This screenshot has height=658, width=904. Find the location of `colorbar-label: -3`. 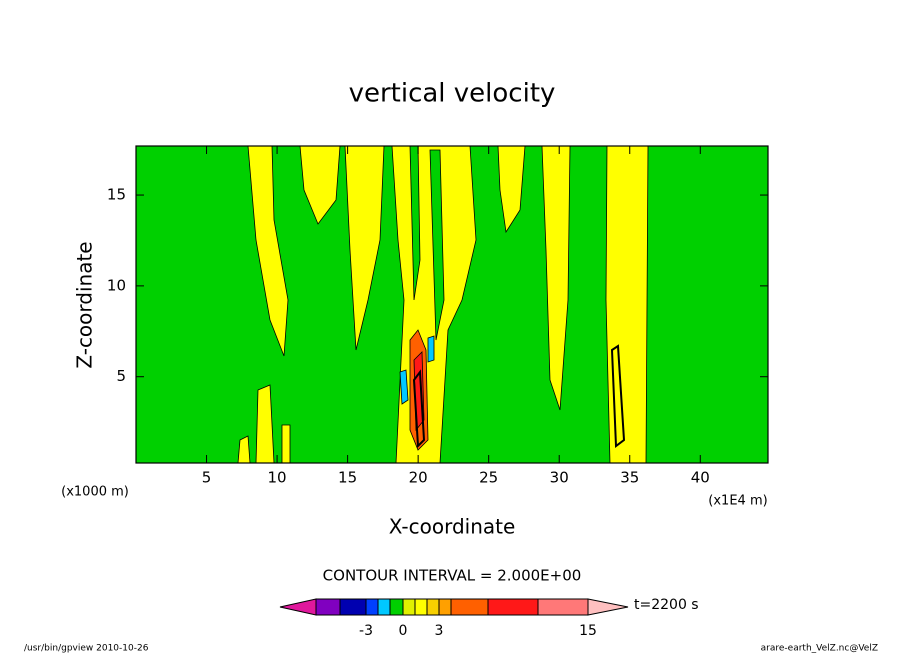

colorbar-label: -3 is located at coordinates (366, 631).